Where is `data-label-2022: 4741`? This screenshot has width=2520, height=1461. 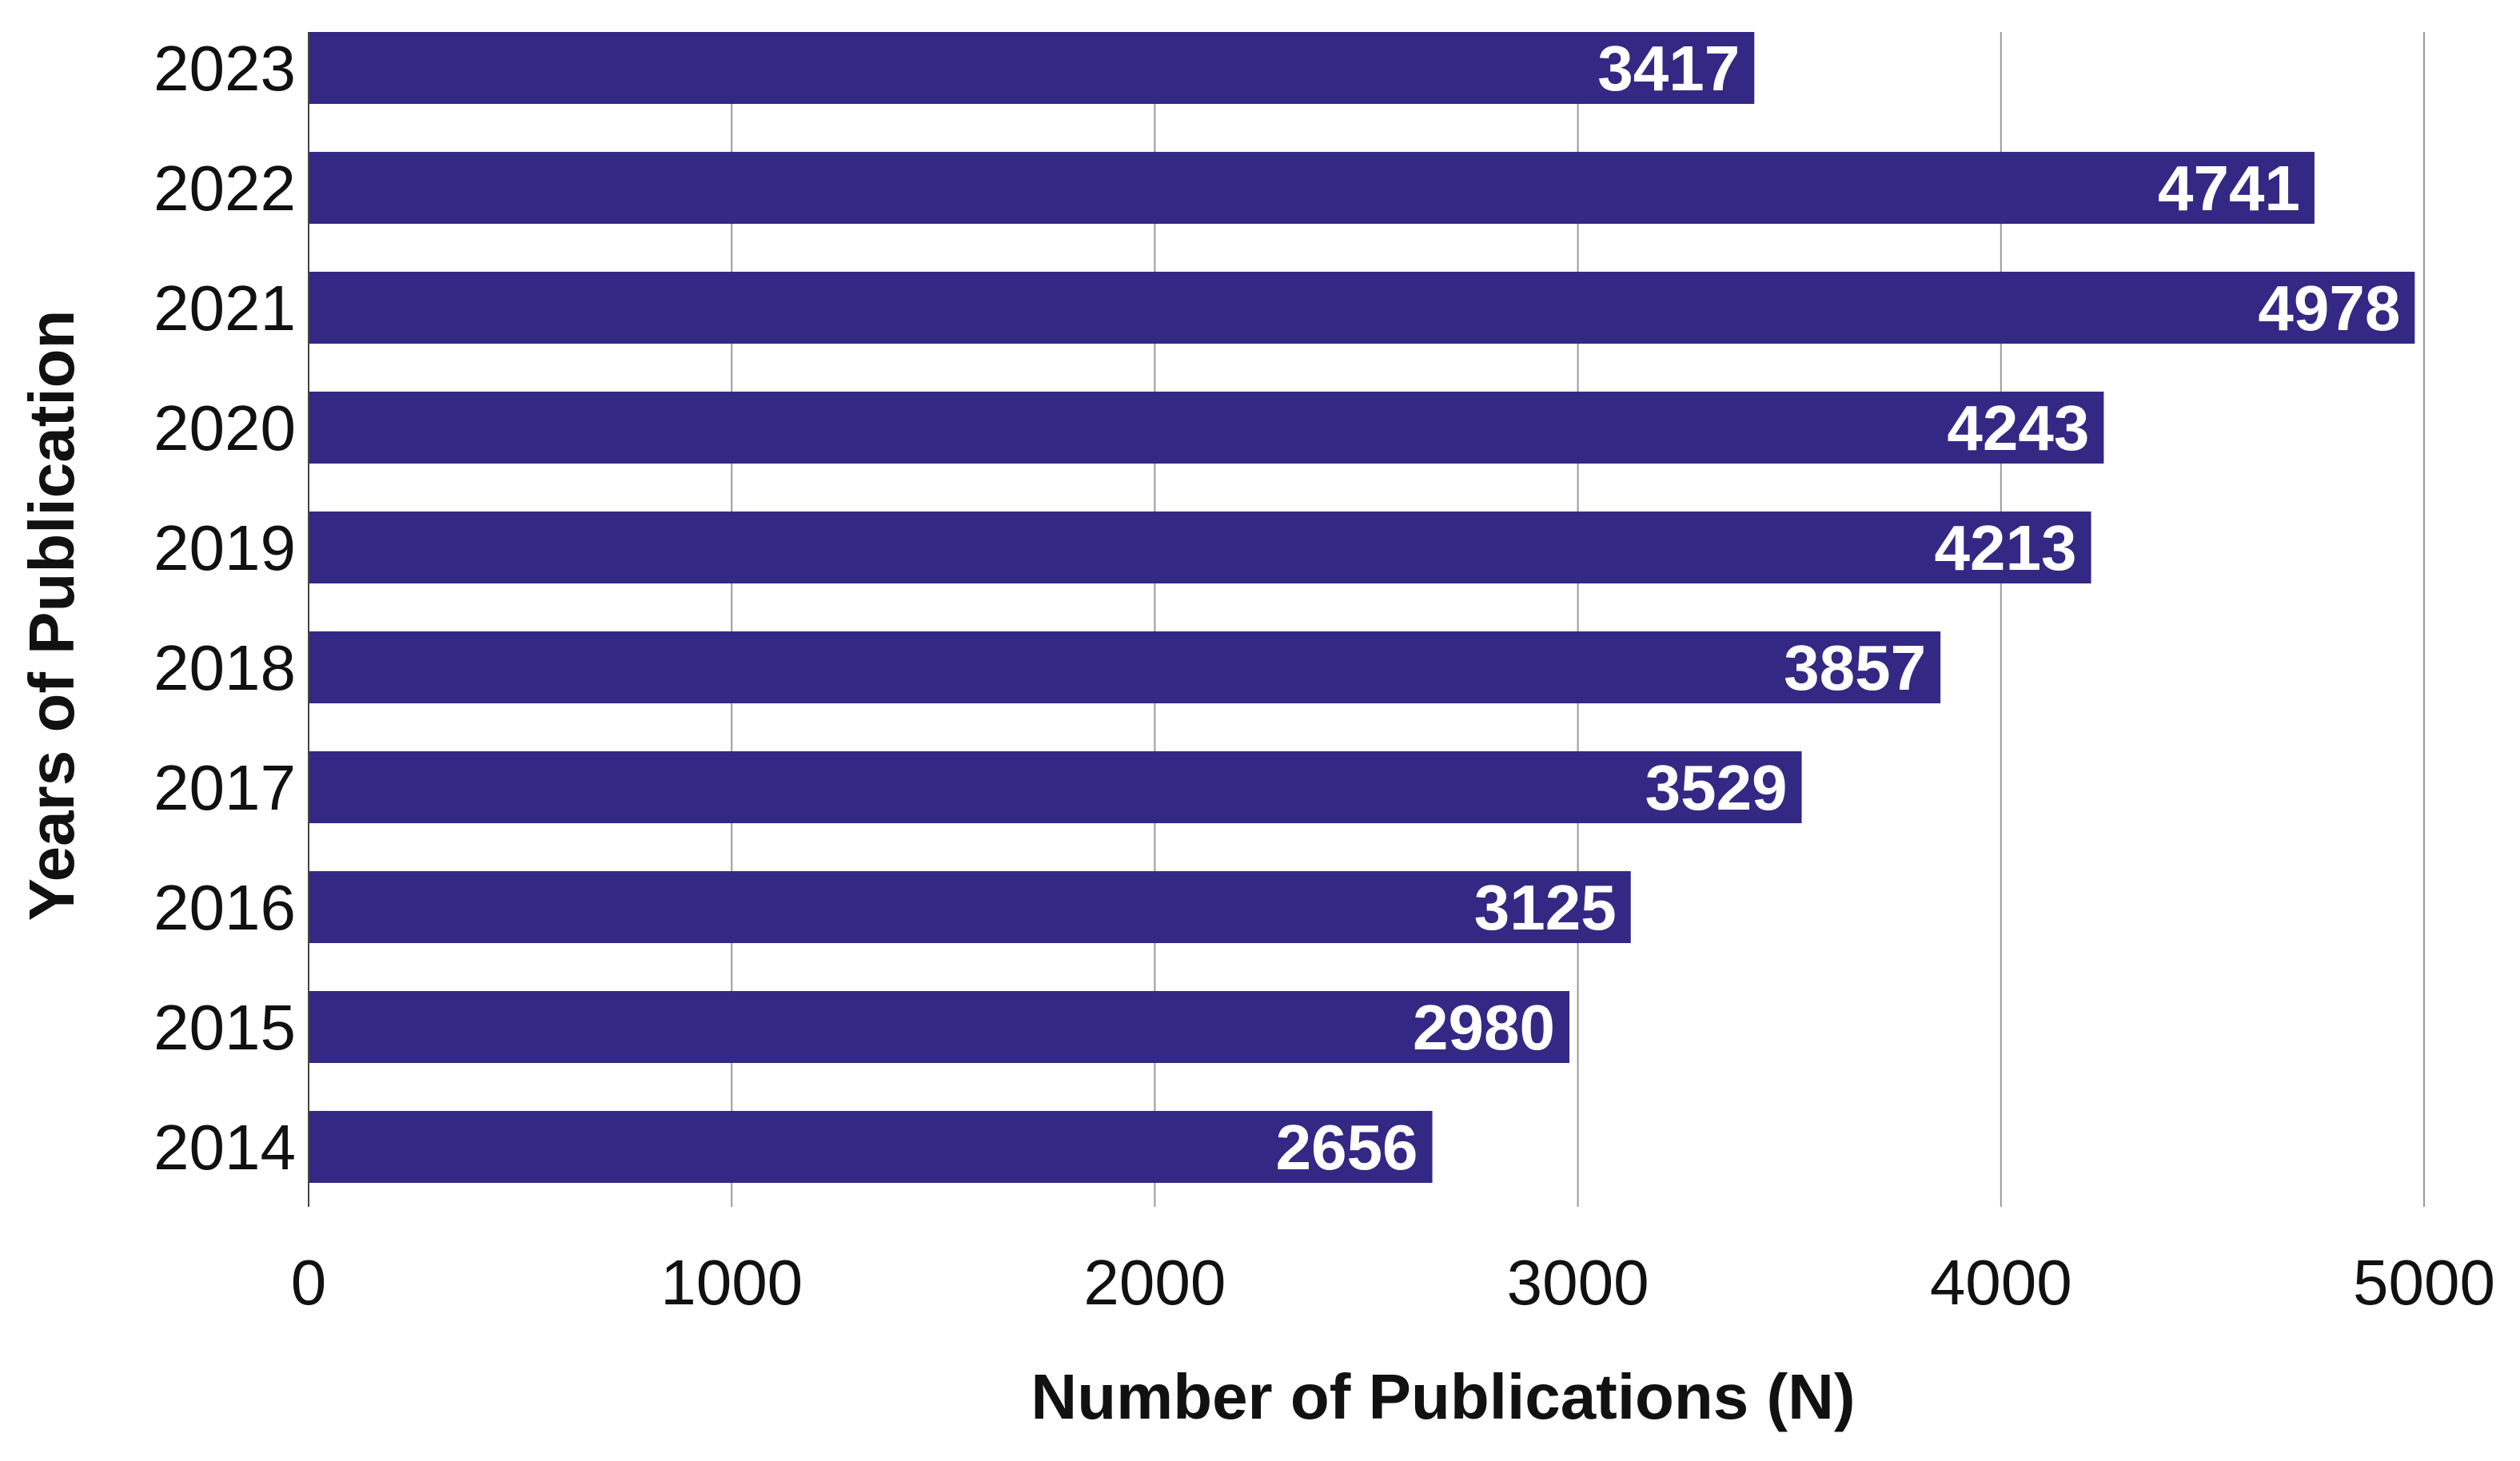
data-label-2022: 4741 is located at coordinates (2229, 189).